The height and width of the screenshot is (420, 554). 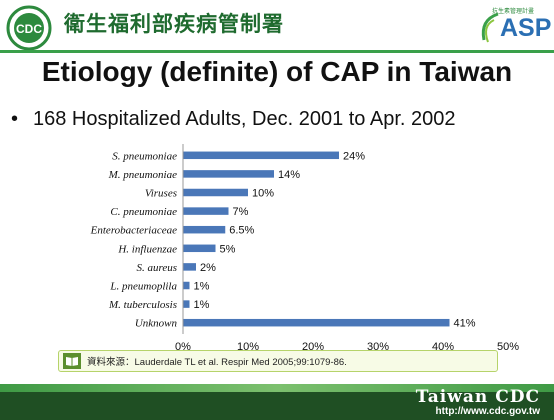 I want to click on header: CDC 衛生福利部疾病管制署 抗生素管理計畫 ASP, so click(x=277, y=25).